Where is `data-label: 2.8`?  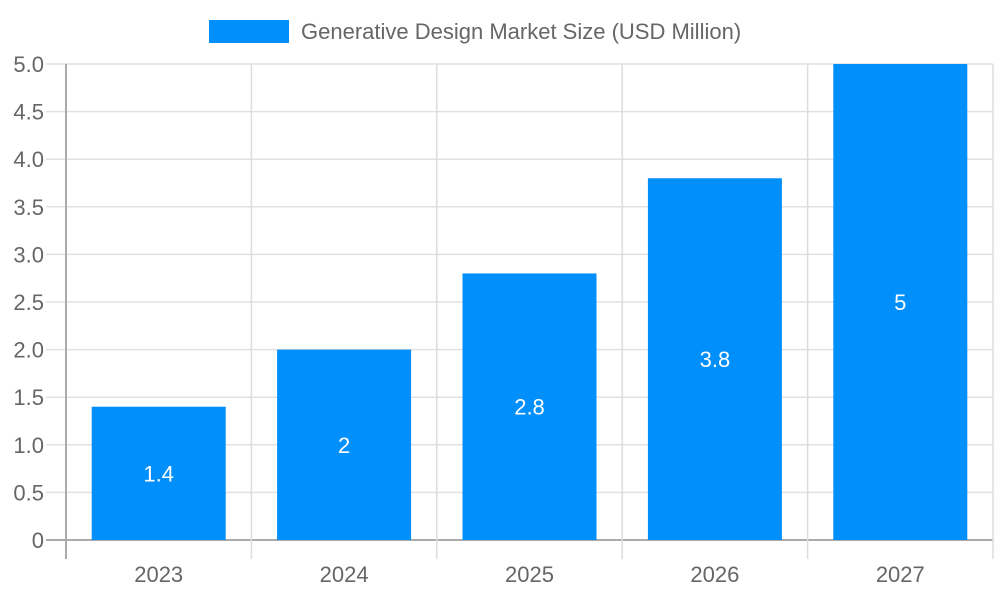
data-label: 2.8 is located at coordinates (529, 407).